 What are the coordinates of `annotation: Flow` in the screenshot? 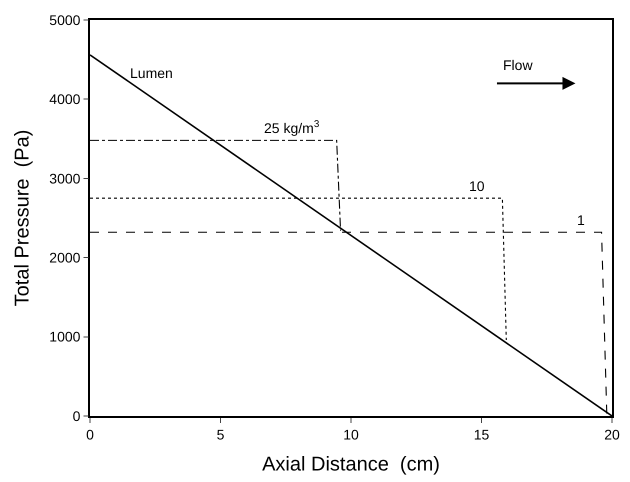 It's located at (518, 65).